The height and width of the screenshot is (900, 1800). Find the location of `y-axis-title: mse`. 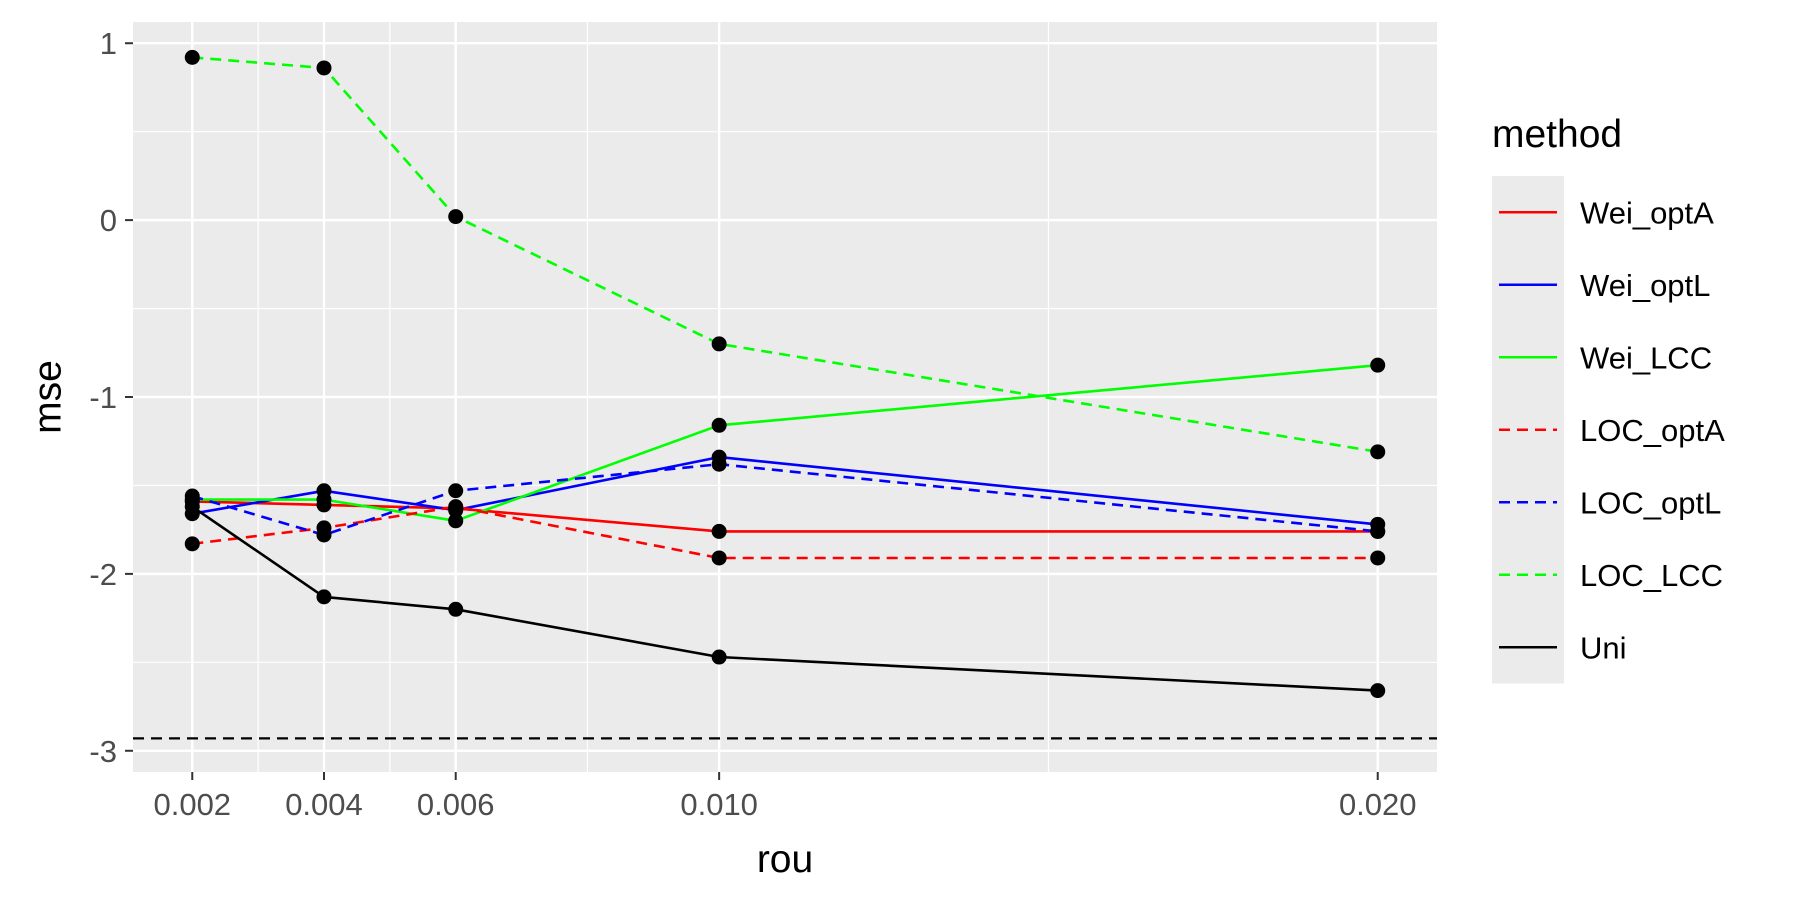

y-axis-title: mse is located at coordinates (48, 397).